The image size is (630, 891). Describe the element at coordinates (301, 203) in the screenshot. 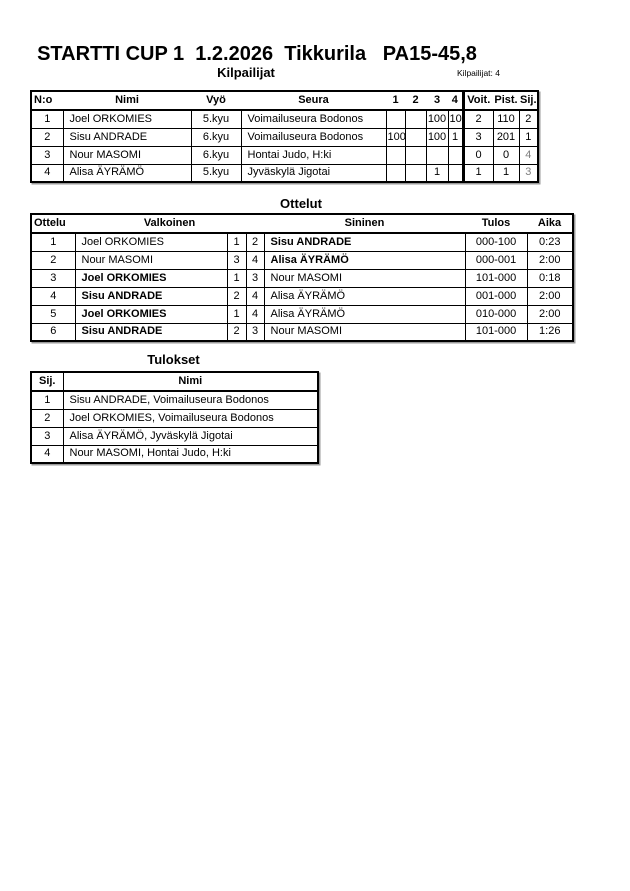

I see `section-title-matches: Ottelut` at that location.